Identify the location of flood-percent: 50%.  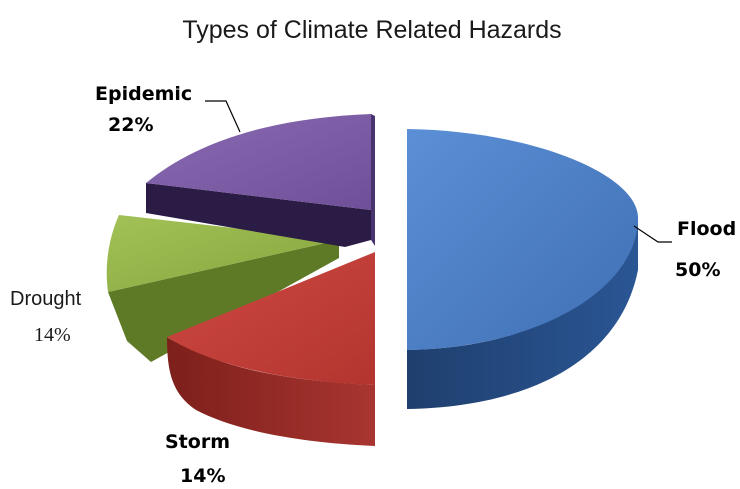
(697, 270).